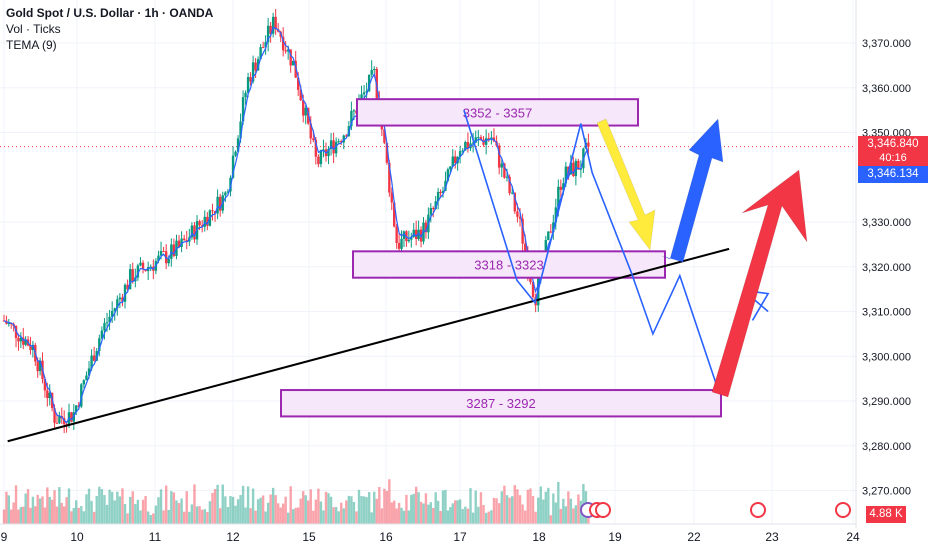 The width and height of the screenshot is (932, 555). I want to click on last-price-value: 3,346.840, so click(893, 144).